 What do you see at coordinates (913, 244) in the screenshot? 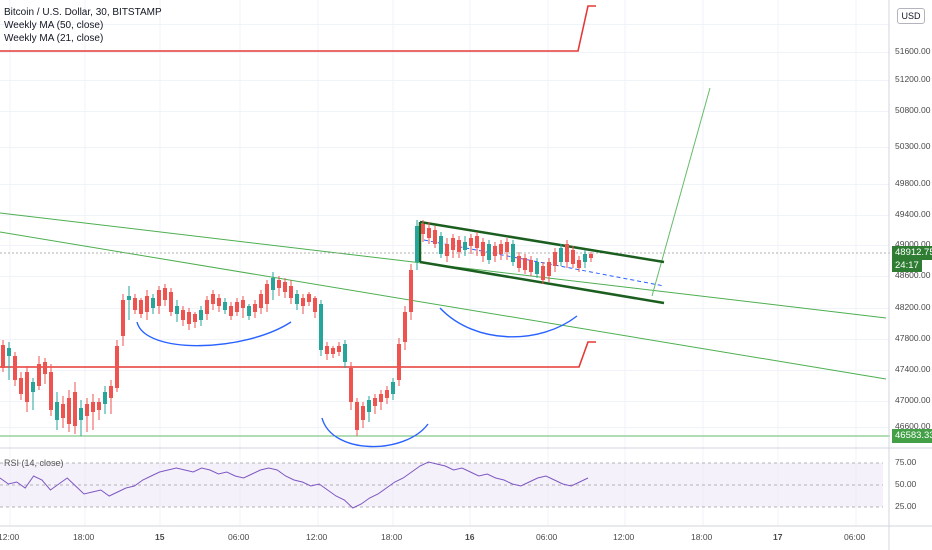
I see `price-tick: 49000.00` at bounding box center [913, 244].